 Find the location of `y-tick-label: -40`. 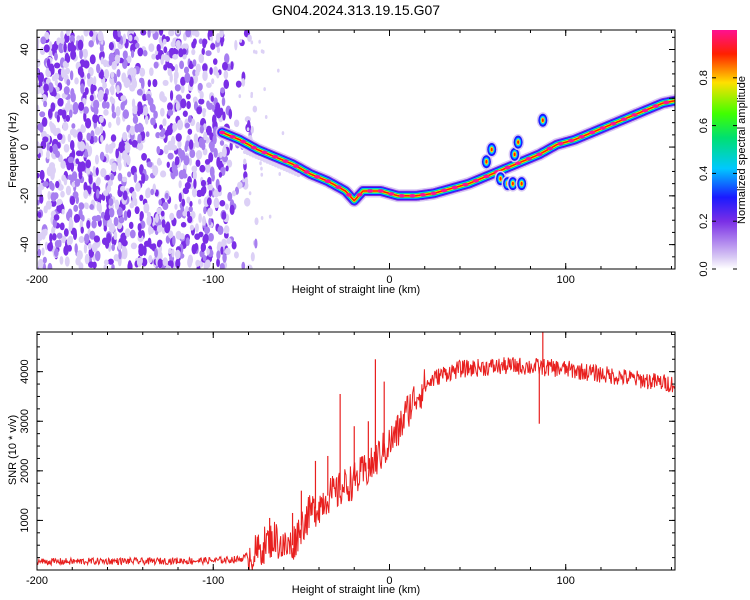

y-tick-label: -40 is located at coordinates (25, 245).